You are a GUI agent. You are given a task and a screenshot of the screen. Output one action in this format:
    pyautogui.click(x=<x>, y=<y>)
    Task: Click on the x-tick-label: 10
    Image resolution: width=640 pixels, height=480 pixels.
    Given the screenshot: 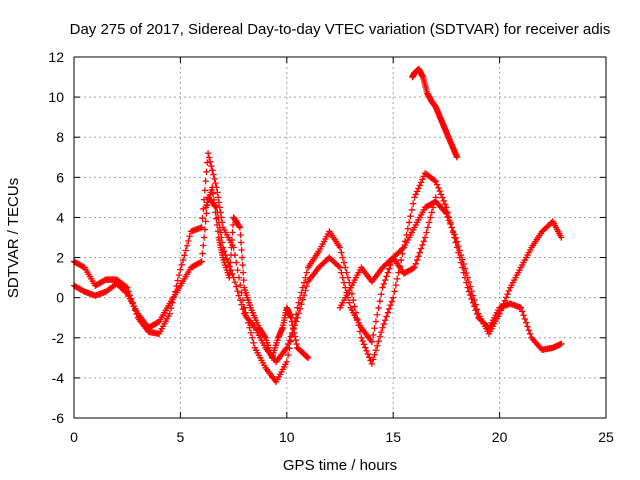 What is the action you would take?
    pyautogui.click(x=287, y=437)
    